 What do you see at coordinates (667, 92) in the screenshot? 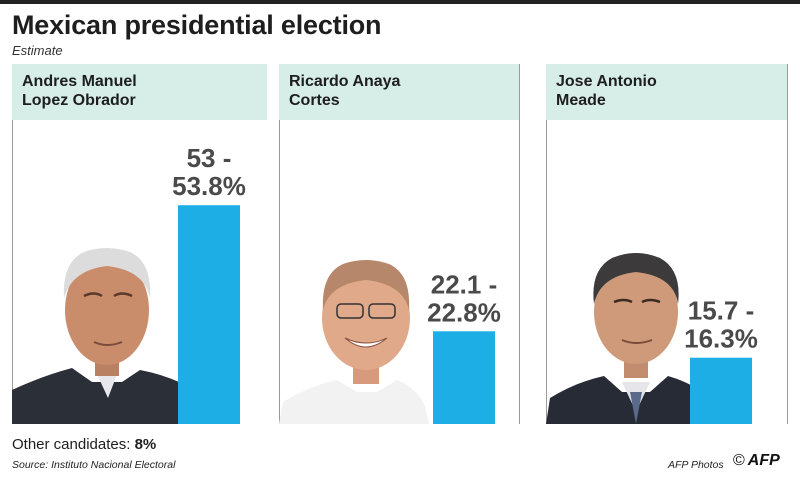
I see `candidate-header: Jose Antonio Meade` at bounding box center [667, 92].